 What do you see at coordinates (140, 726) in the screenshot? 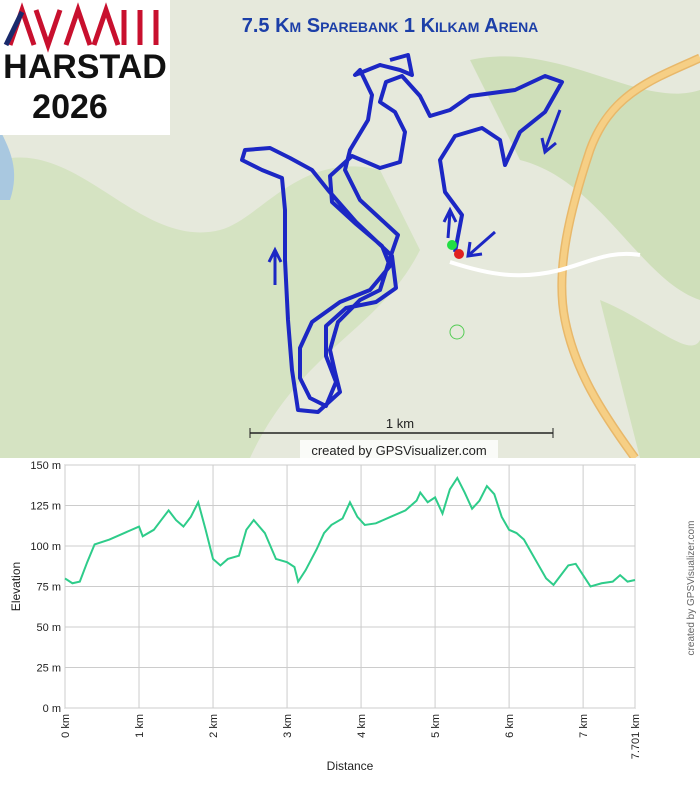
I see `x-tick-label: 1 km` at bounding box center [140, 726].